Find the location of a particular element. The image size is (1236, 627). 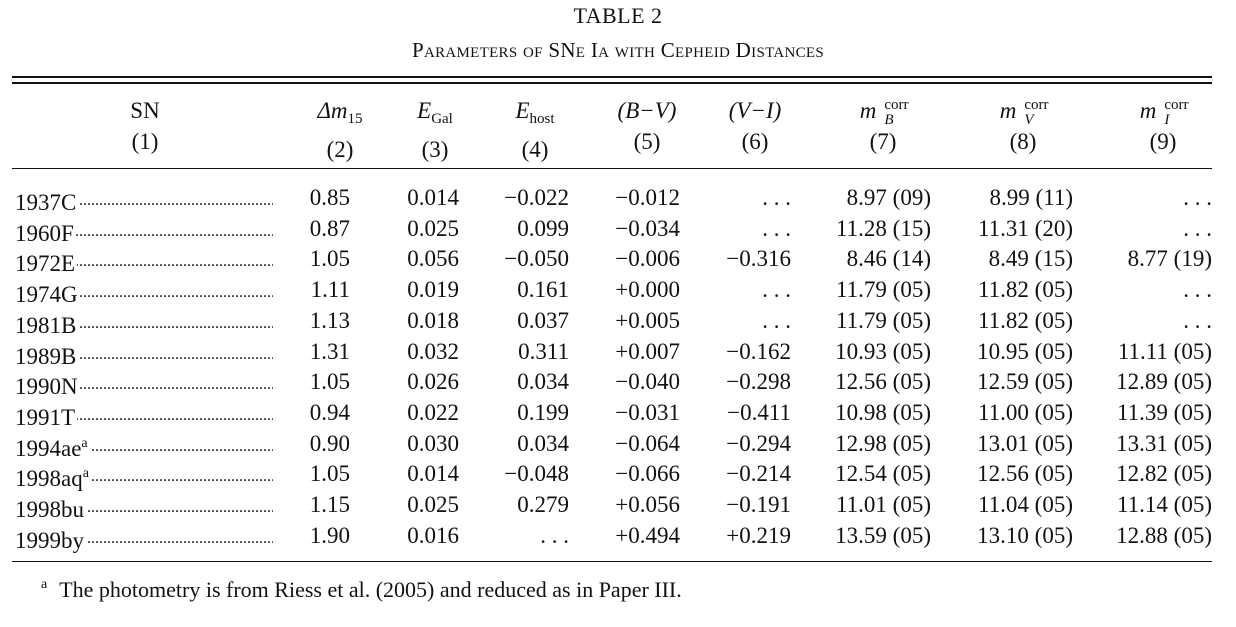

cell-egal: 0.016 is located at coordinates (433, 535).